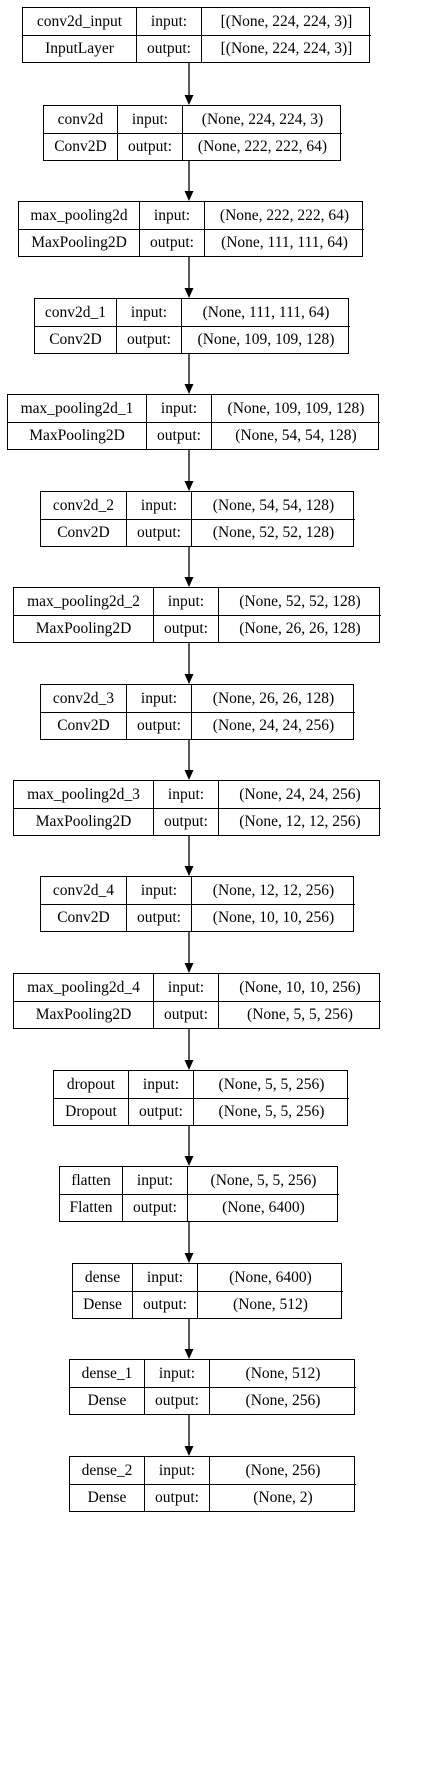  I want to click on layer-output-row: Flatten output: (None, 6400), so click(199, 1207).